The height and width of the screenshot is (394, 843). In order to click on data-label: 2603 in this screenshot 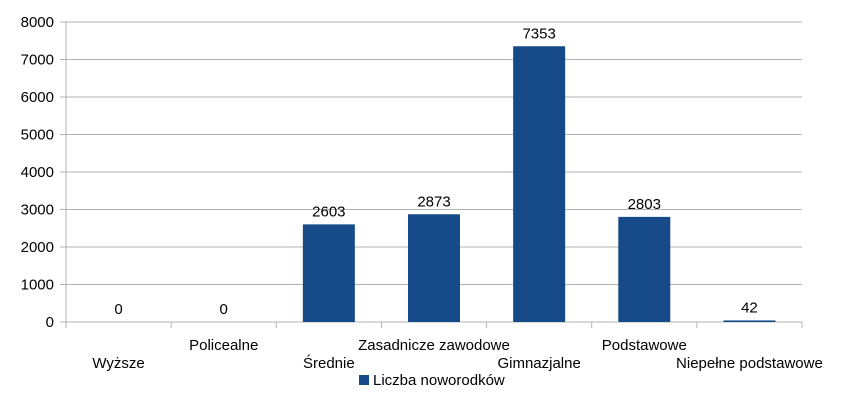, I will do `click(328, 211)`.